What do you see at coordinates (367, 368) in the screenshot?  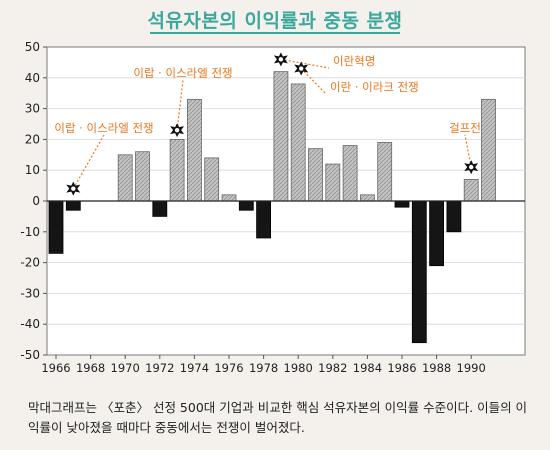 I see `x-tick-label: 1984` at bounding box center [367, 368].